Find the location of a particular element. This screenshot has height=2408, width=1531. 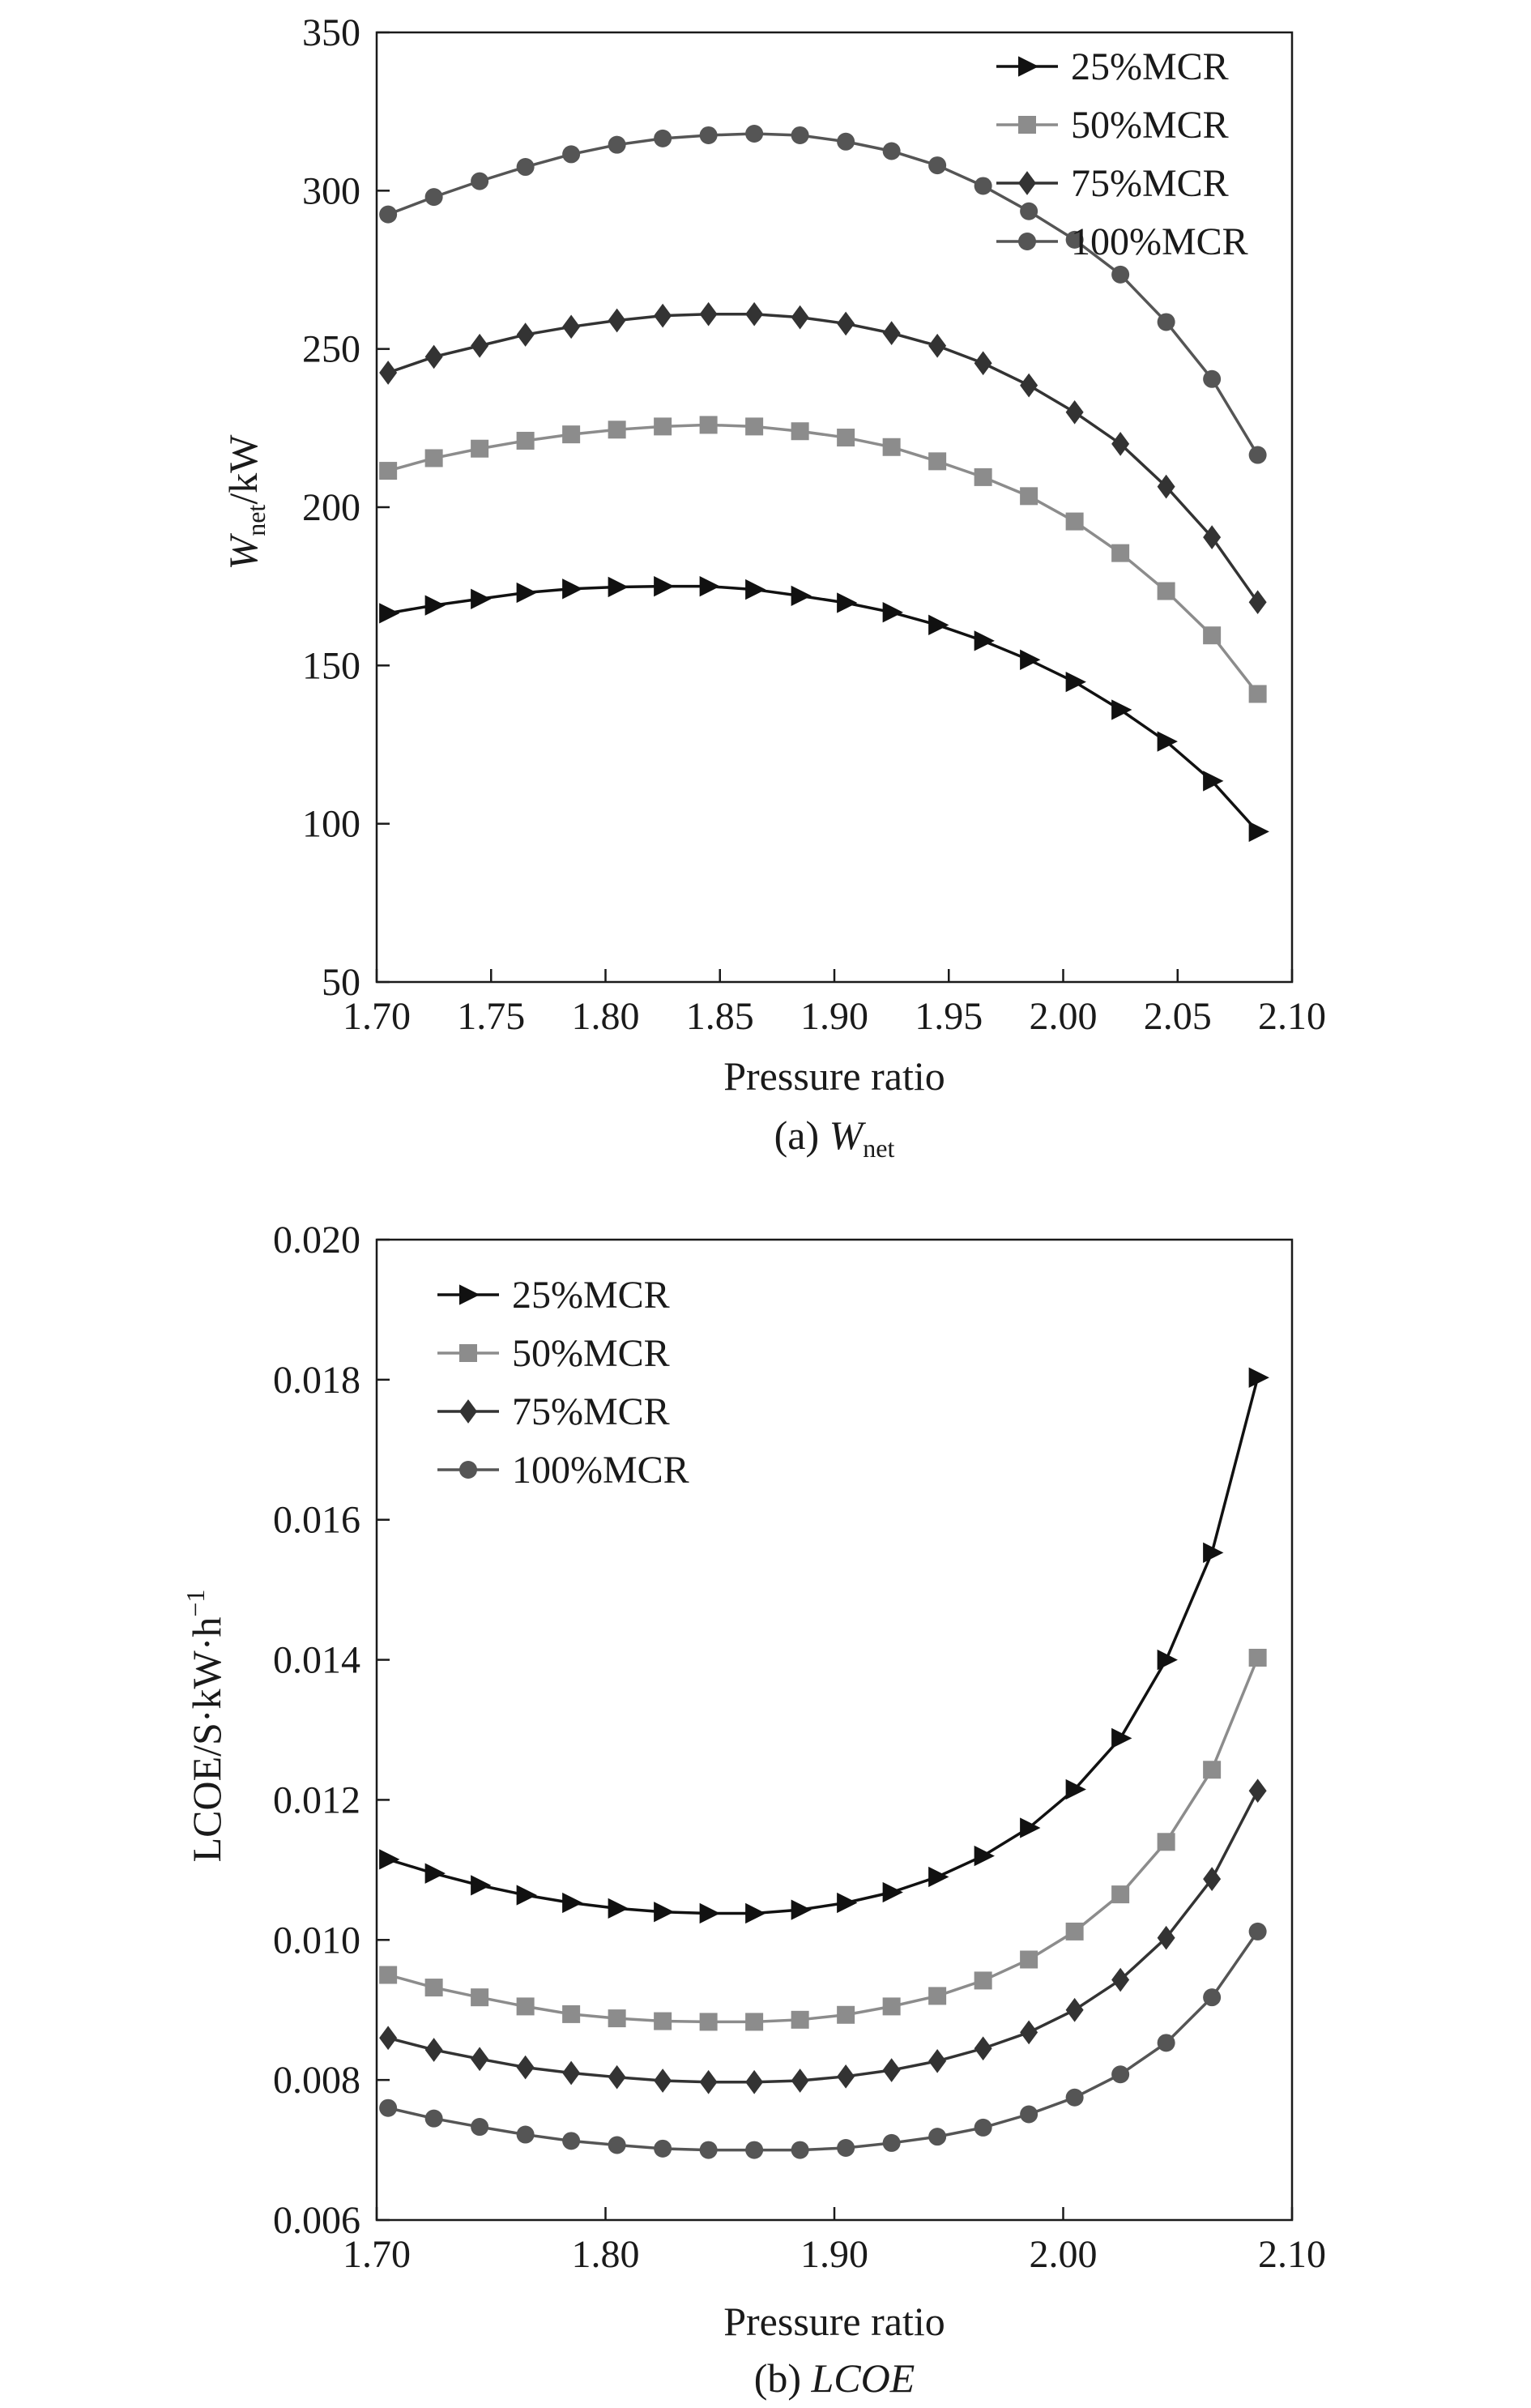

legend-item-75-pct-mcr: 75%MCR is located at coordinates (1112, 183).